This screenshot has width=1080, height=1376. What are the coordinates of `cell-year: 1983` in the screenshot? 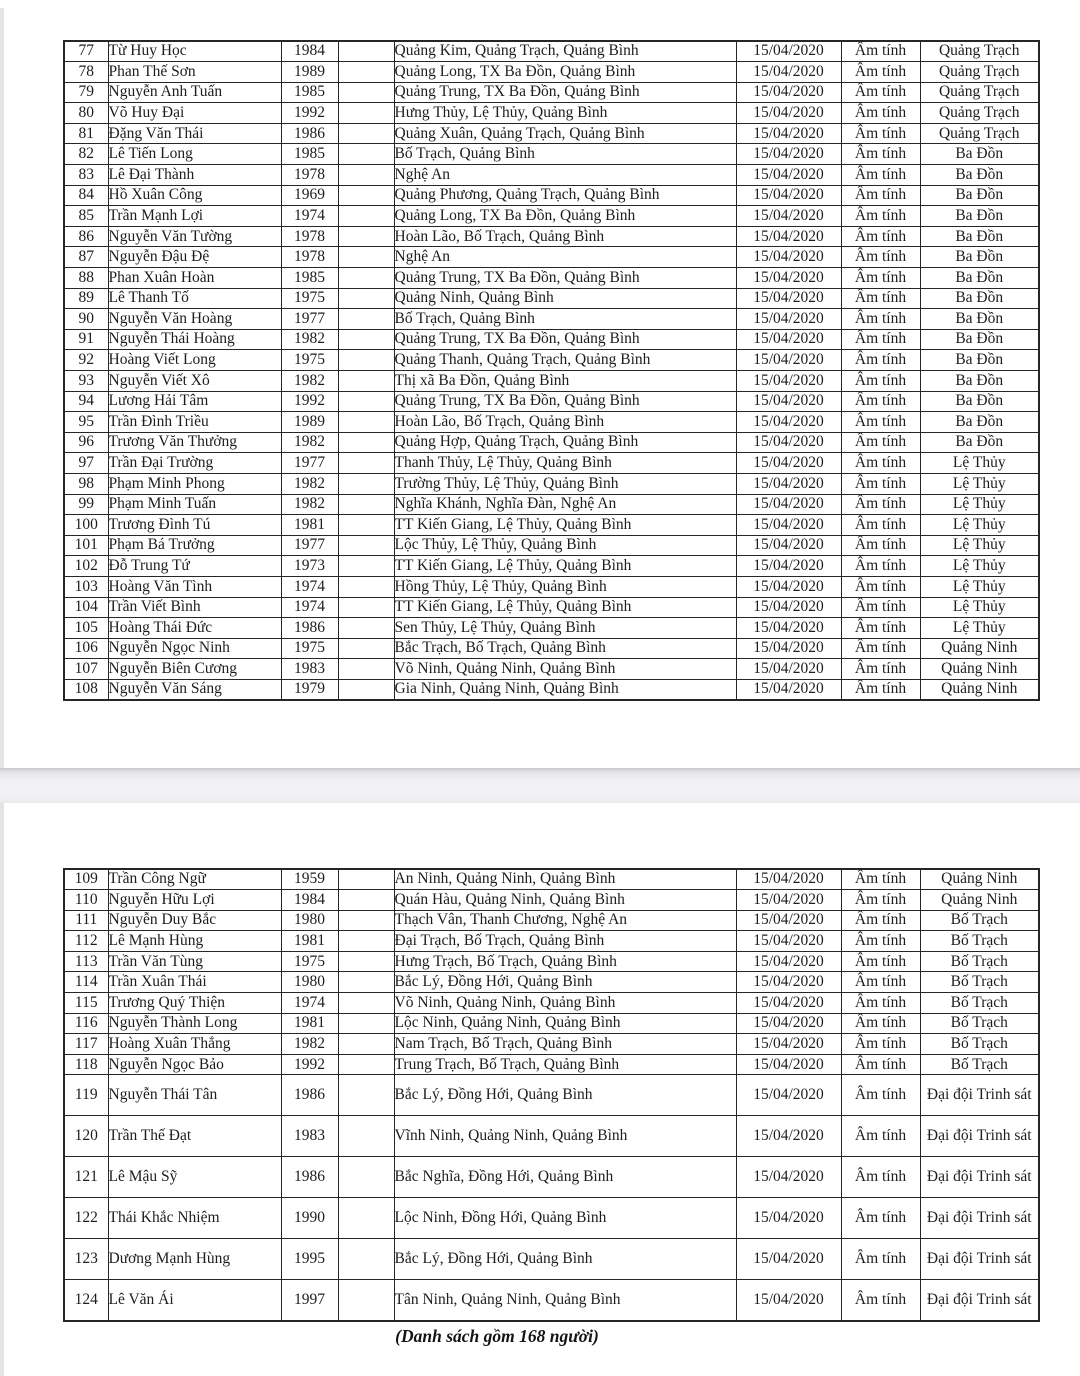 It's located at (309, 669).